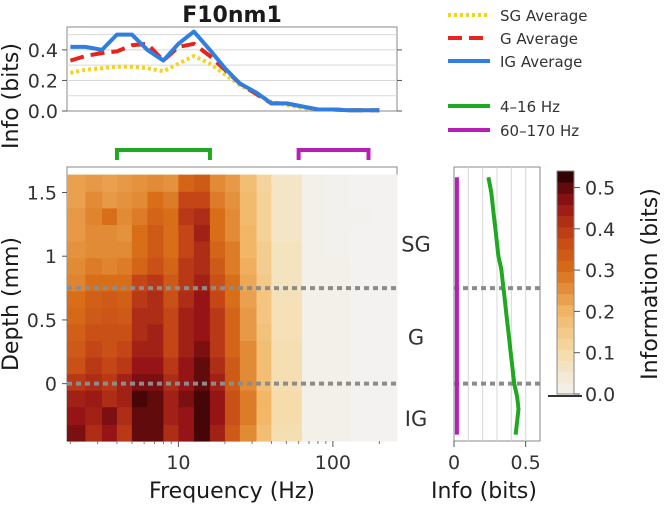  Describe the element at coordinates (416, 331) in the screenshot. I see `layer-labels: SG G IG` at that location.